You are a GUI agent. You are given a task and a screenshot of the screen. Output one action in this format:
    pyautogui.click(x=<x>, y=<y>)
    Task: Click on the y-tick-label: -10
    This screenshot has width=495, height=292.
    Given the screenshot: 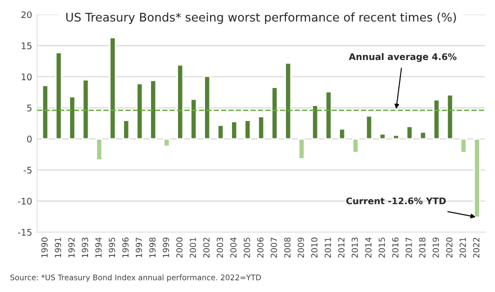 What is the action you would take?
    pyautogui.click(x=25, y=201)
    